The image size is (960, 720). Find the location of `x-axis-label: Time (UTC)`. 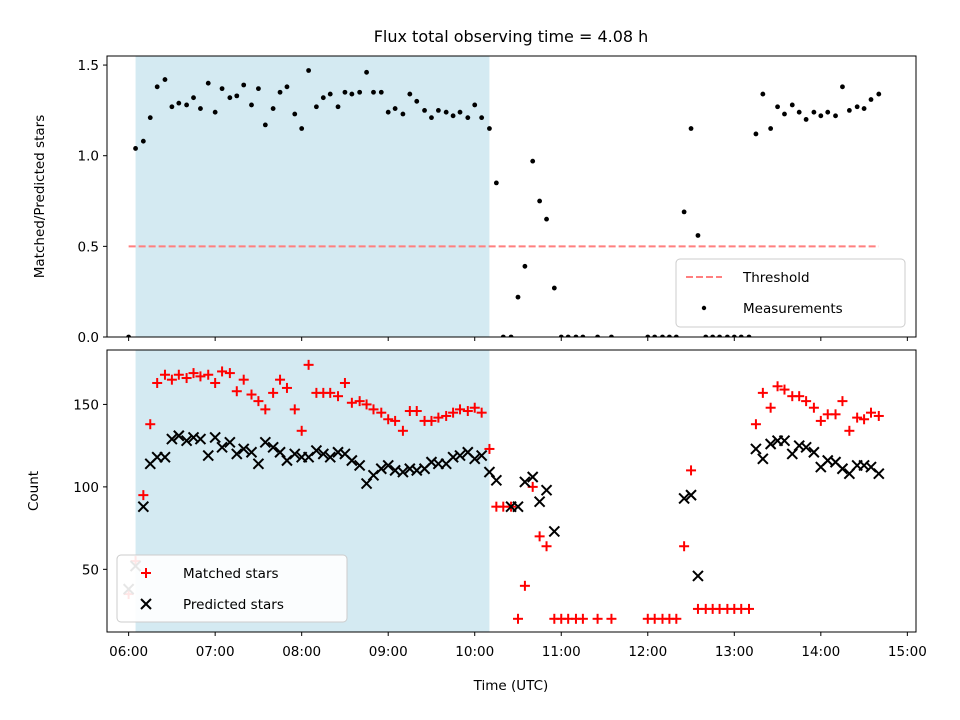

x-axis-label: Time (UTC) is located at coordinates (511, 686).